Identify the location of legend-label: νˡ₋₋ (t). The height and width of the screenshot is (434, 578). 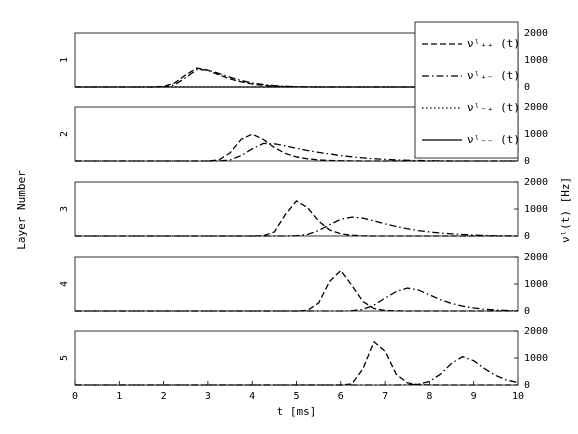
(493, 139).